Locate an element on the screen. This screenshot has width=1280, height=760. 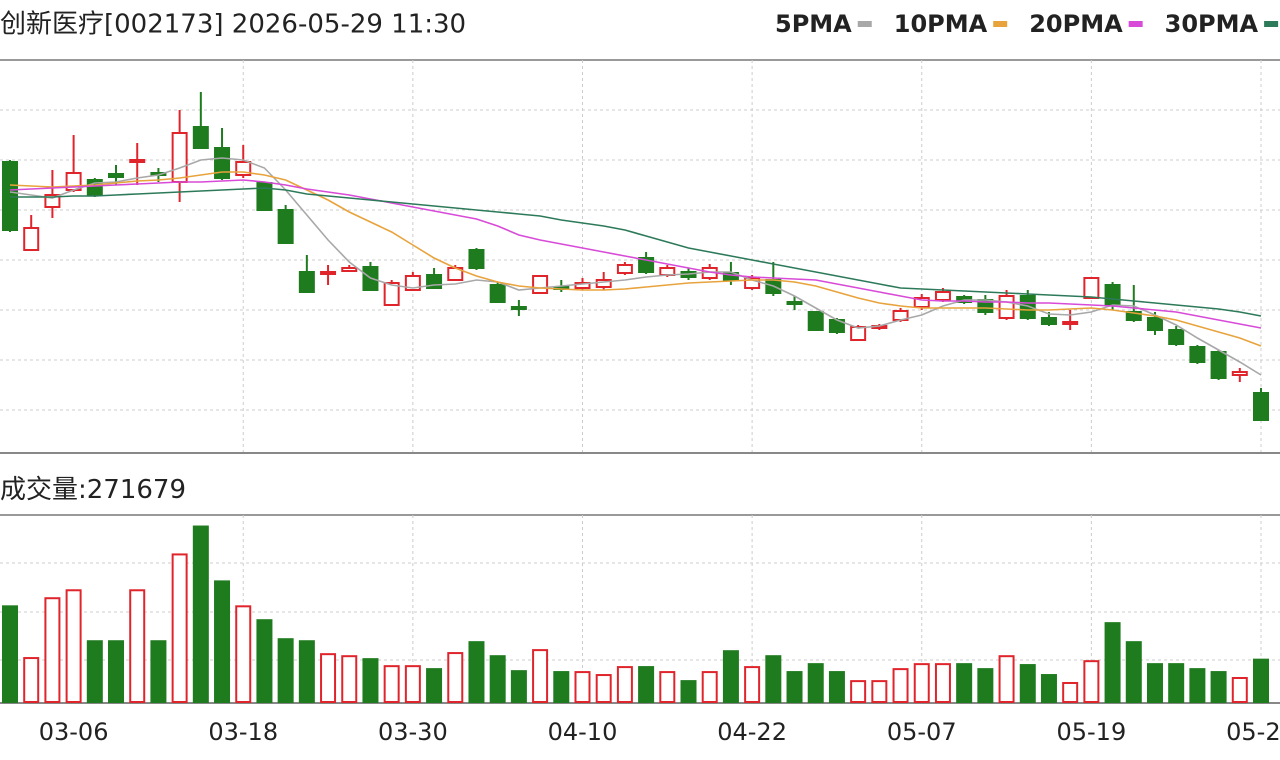
x-tick-label: 04-10 is located at coordinates (583, 732).